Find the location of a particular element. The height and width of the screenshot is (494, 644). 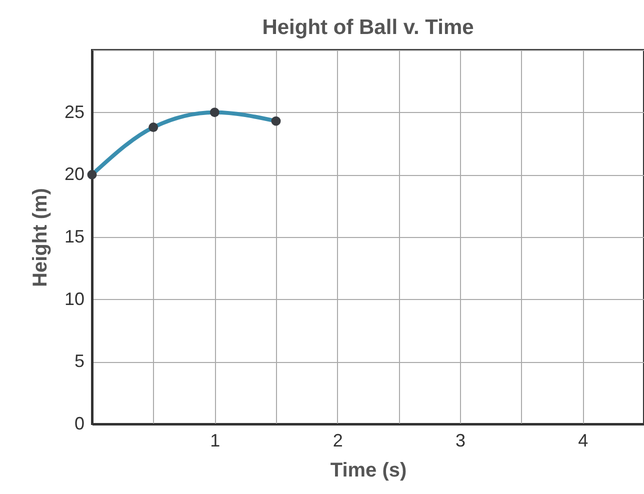

y-tick-label: 15 is located at coordinates (74, 236).